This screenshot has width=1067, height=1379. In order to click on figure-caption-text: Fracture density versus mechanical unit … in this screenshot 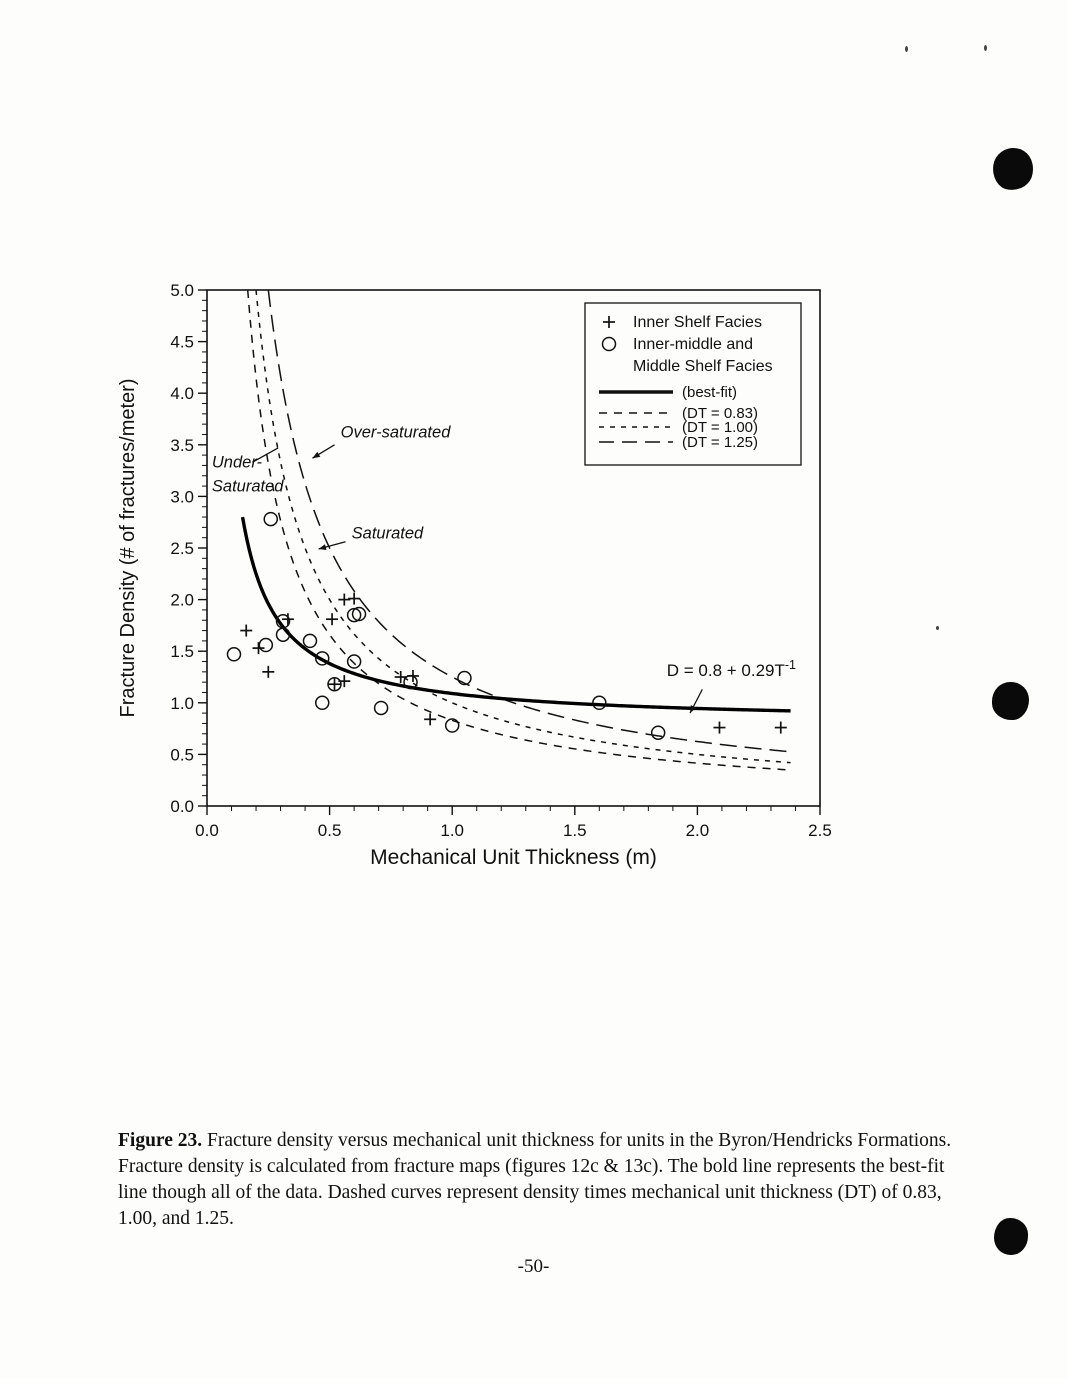, I will do `click(535, 1179)`.